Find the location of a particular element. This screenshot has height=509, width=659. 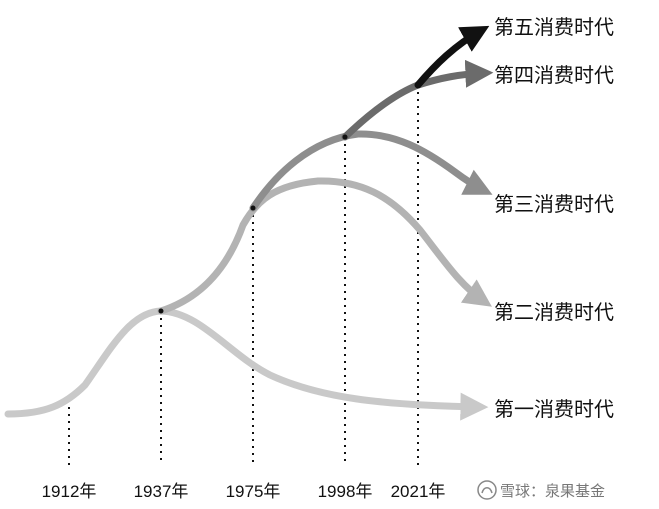

junction-1998 is located at coordinates (345, 137).